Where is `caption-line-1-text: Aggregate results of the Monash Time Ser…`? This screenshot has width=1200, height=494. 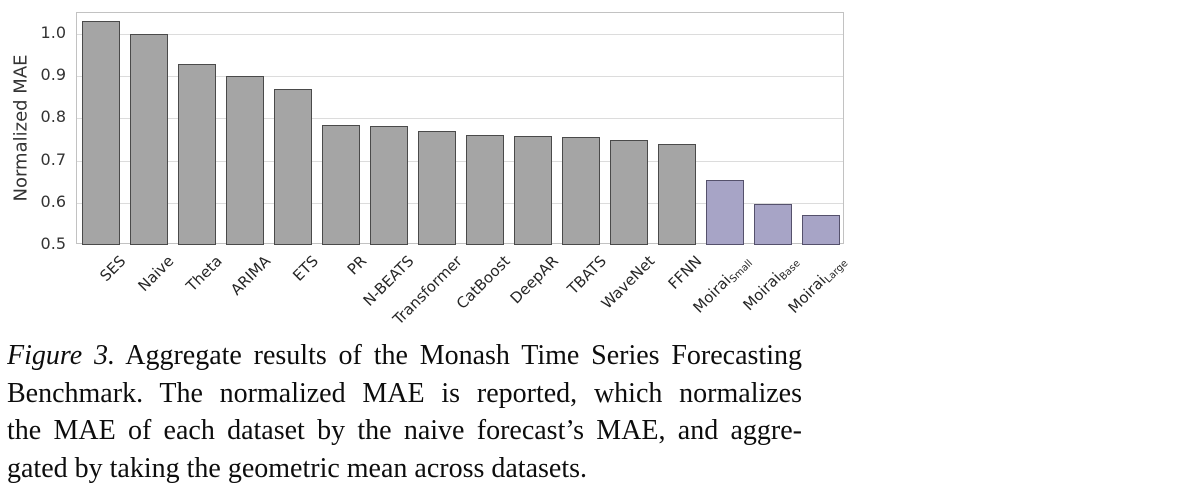
caption-line-1-text: Aggregate results of the Monash Time Ser… is located at coordinates (458, 355).